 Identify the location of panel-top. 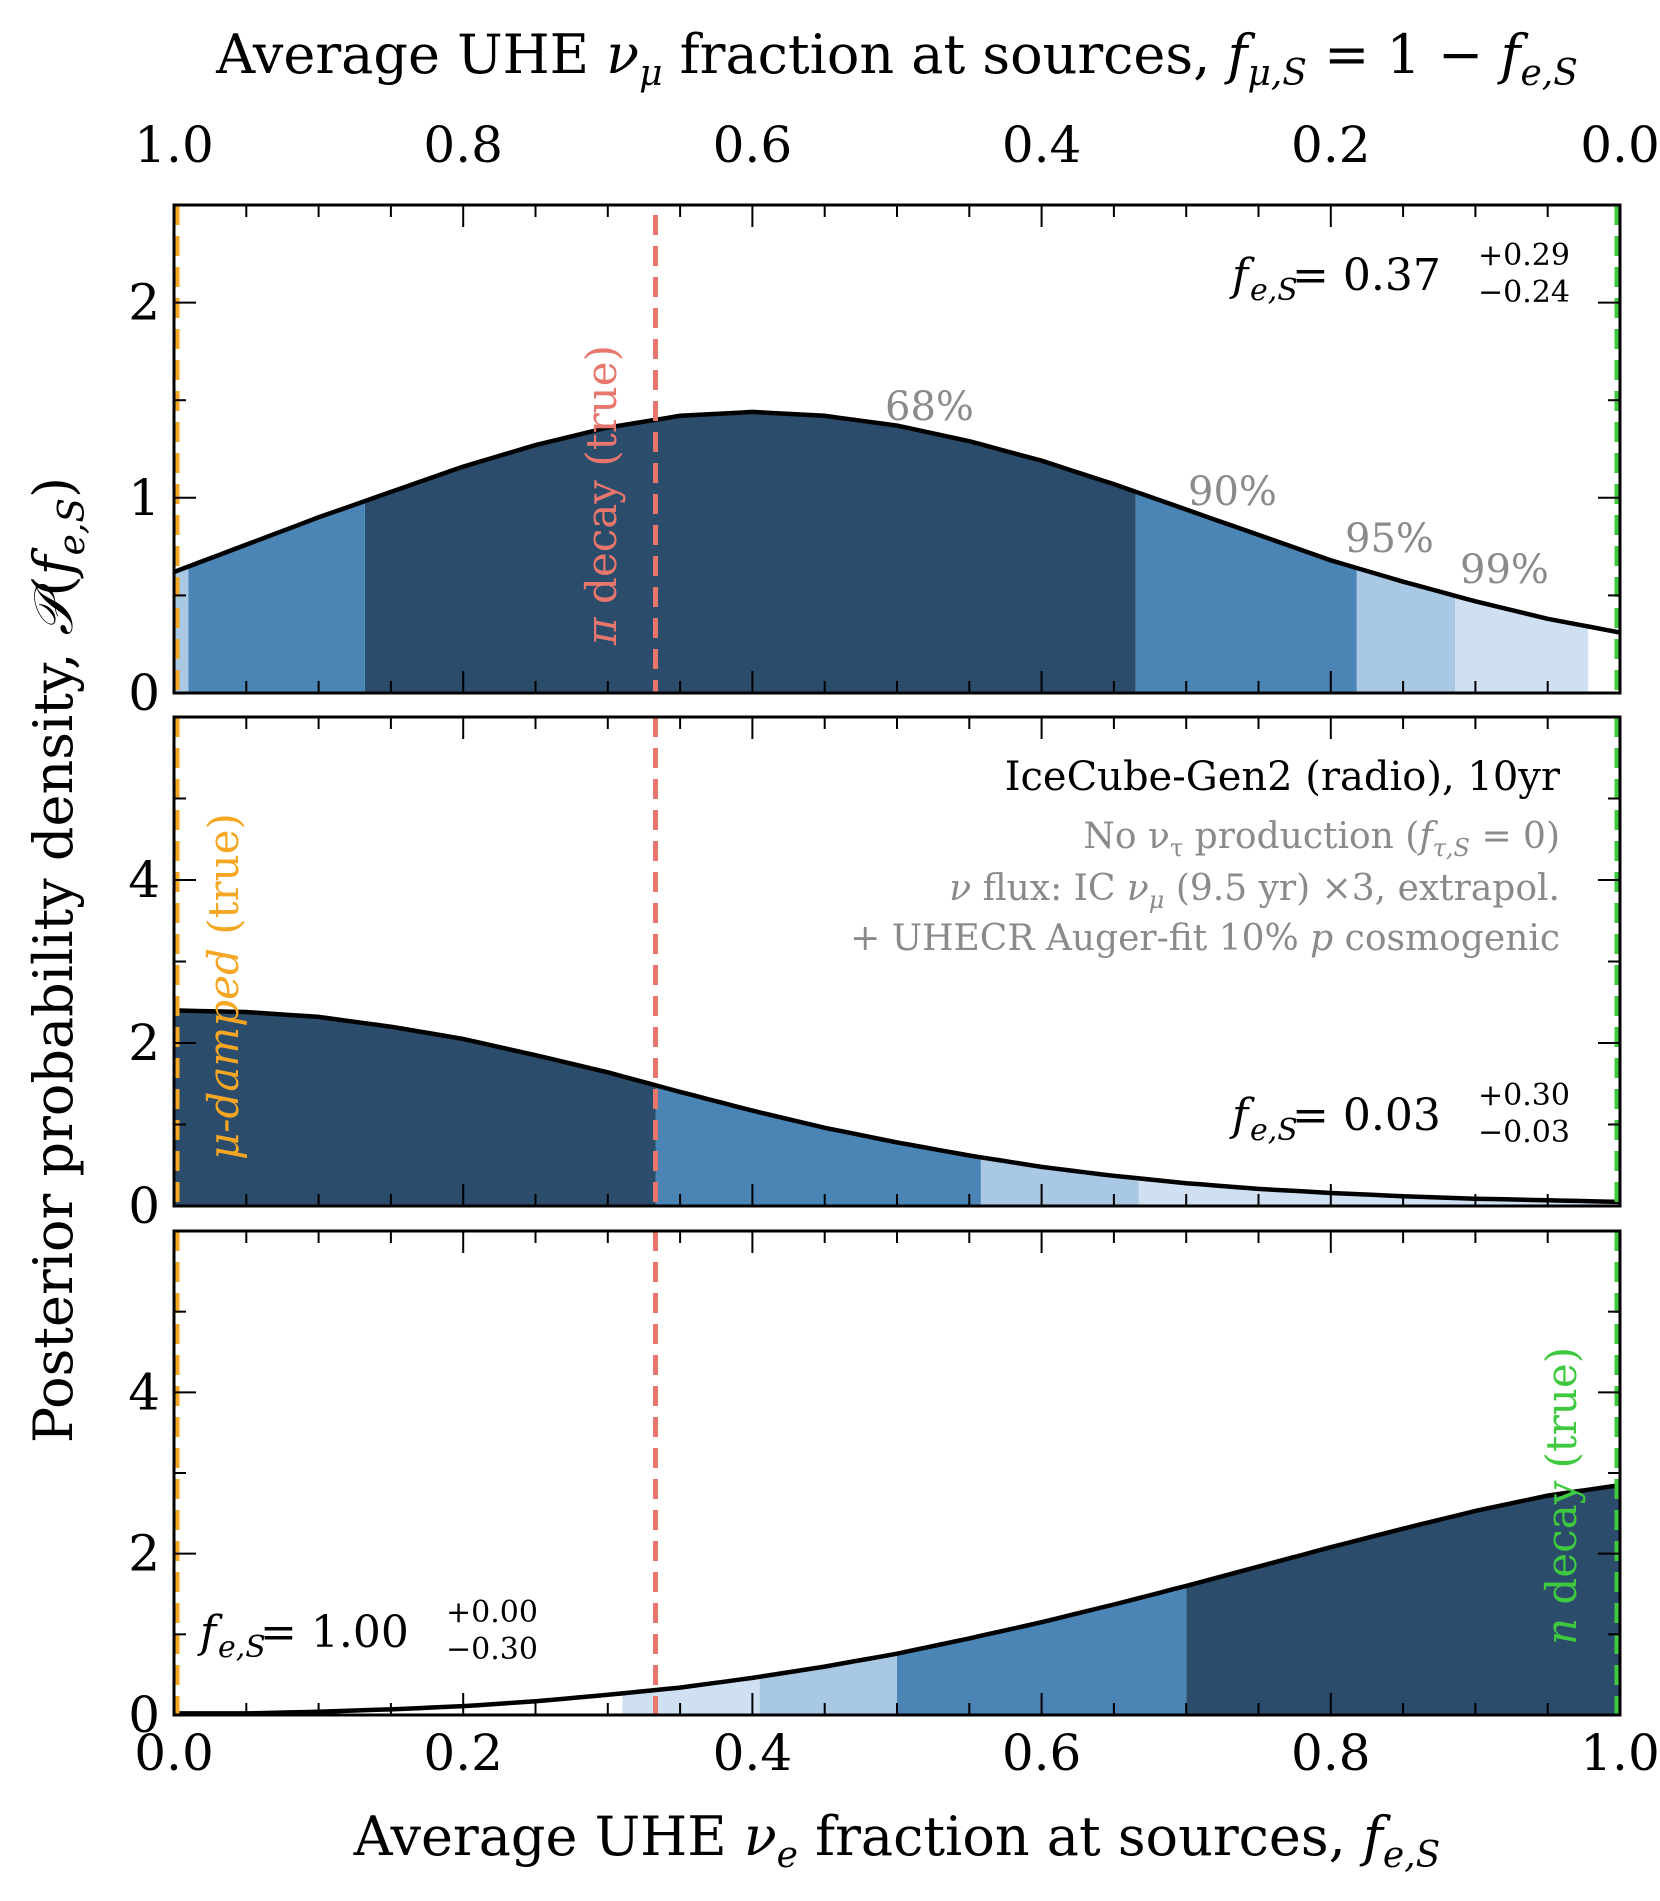
(897, 551).